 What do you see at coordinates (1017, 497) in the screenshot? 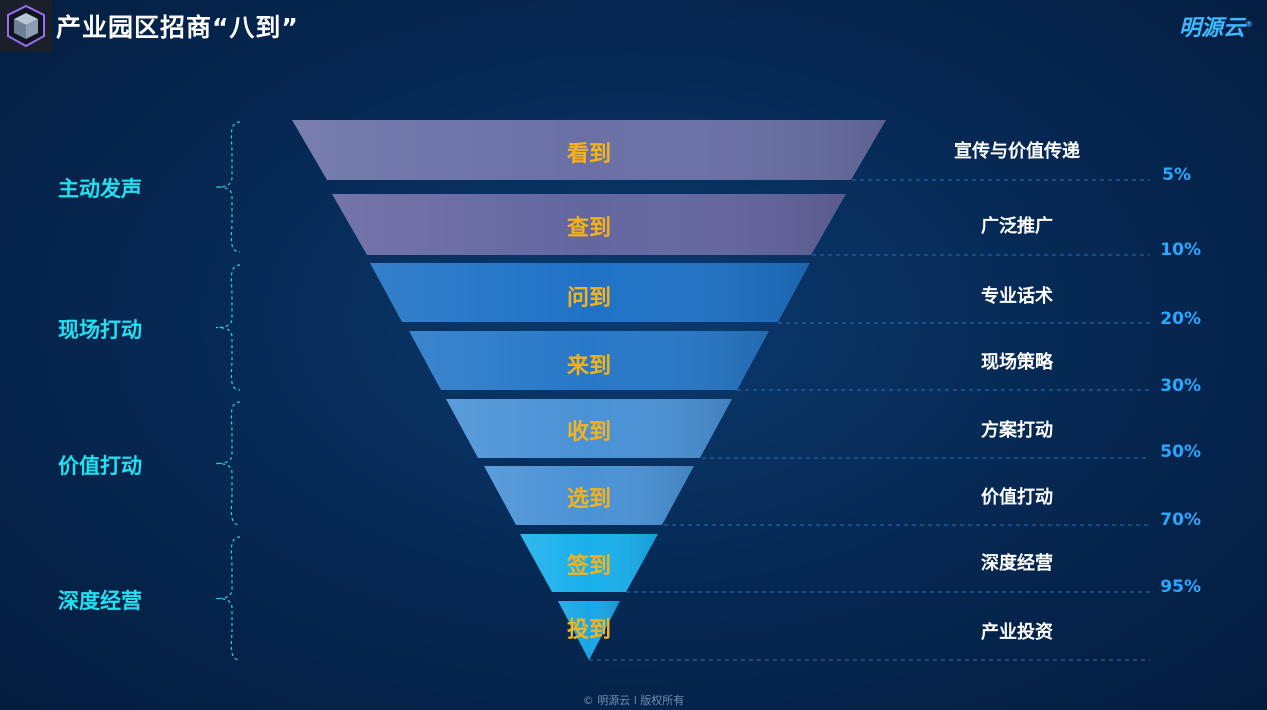
I see `stage-description: 价值打动` at bounding box center [1017, 497].